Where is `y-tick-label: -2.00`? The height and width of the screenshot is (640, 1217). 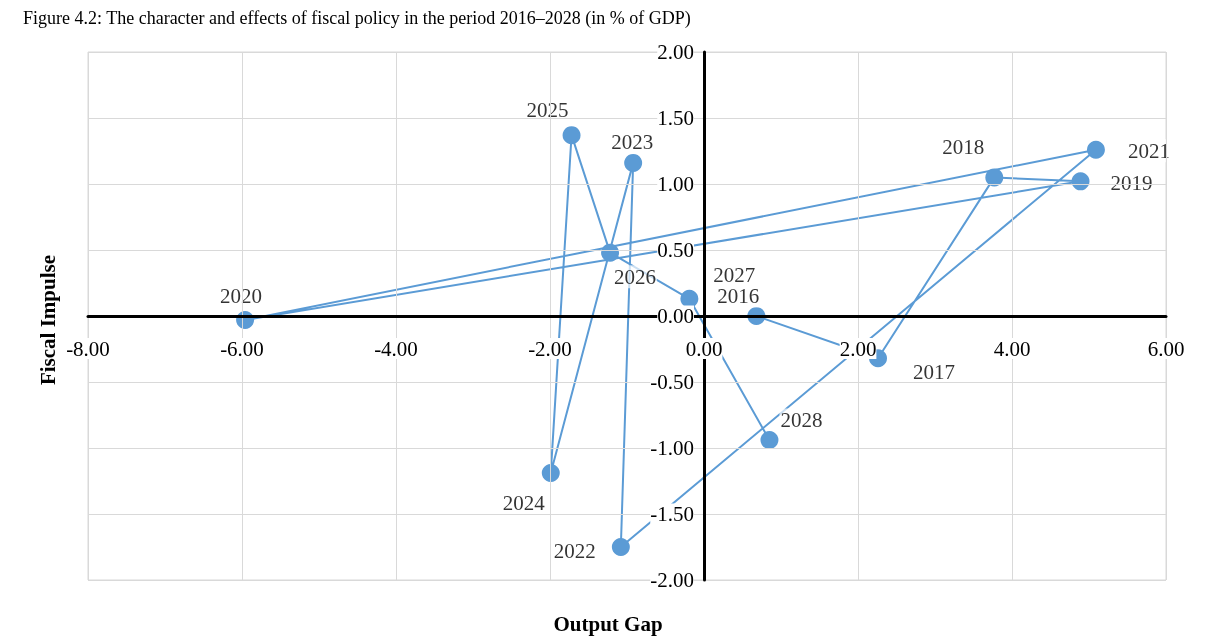 y-tick-label: -2.00 is located at coordinates (672, 580).